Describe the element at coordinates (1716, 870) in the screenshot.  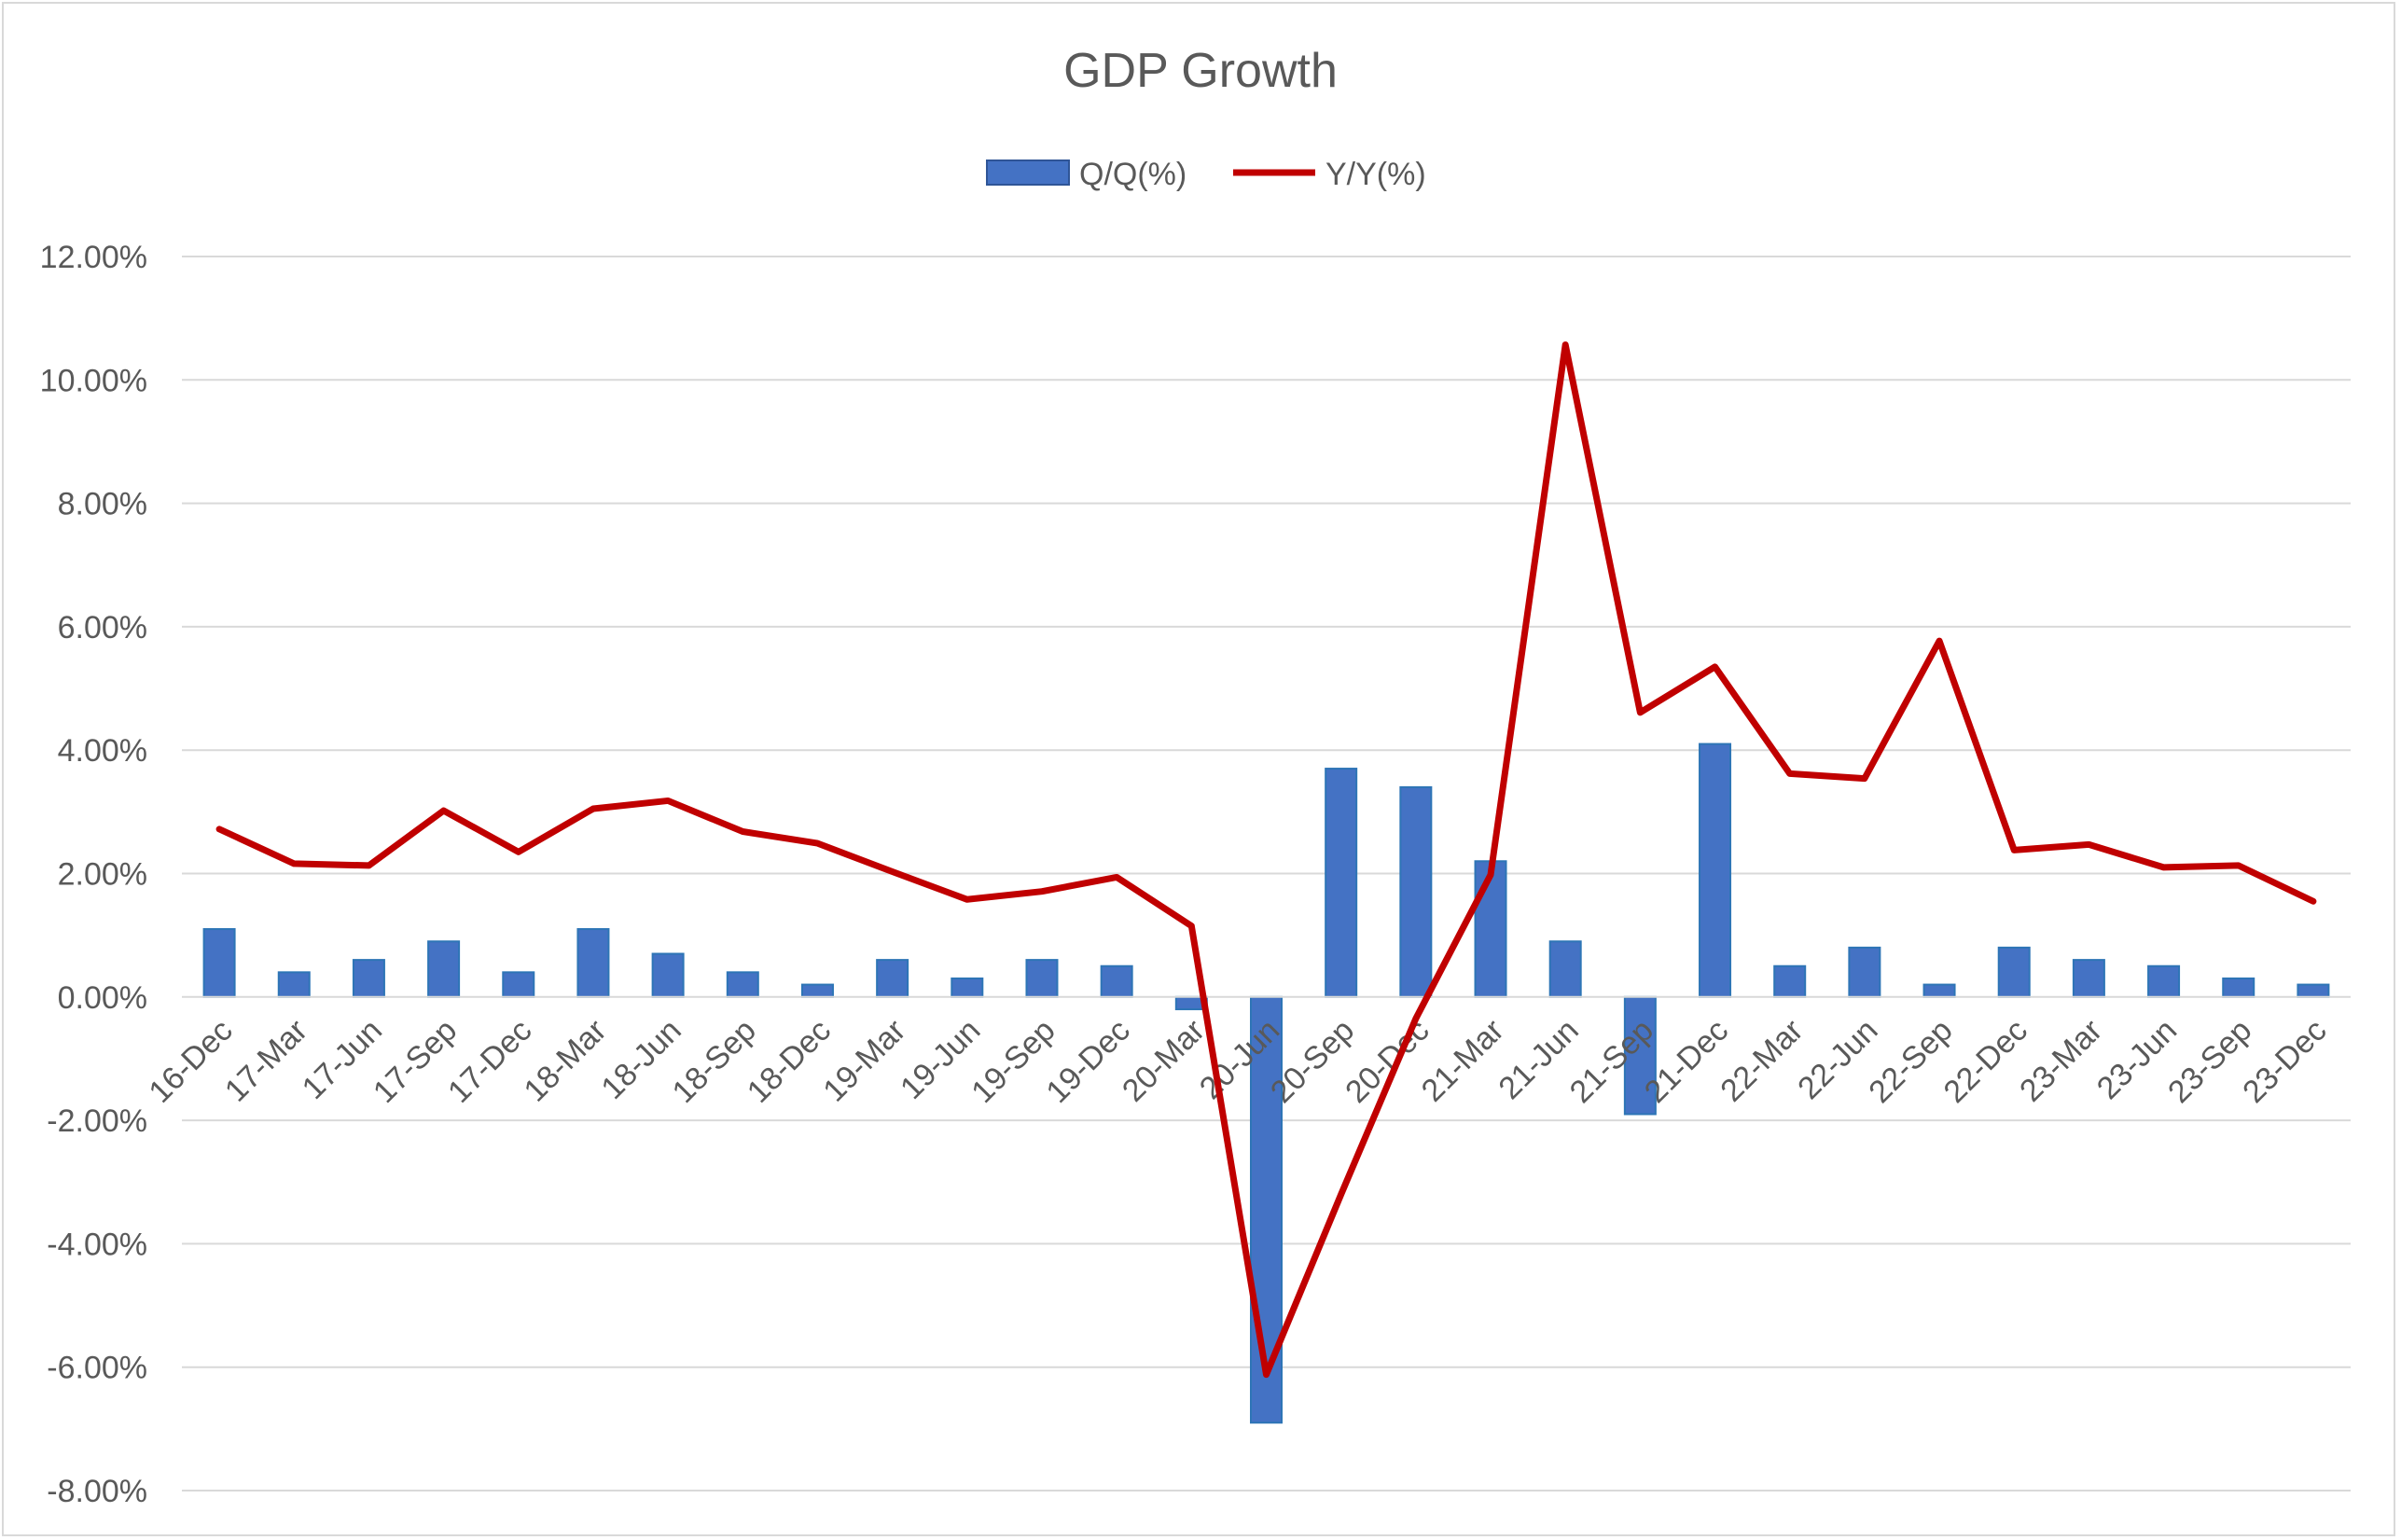
I see `bar-qq-21-Dec` at that location.